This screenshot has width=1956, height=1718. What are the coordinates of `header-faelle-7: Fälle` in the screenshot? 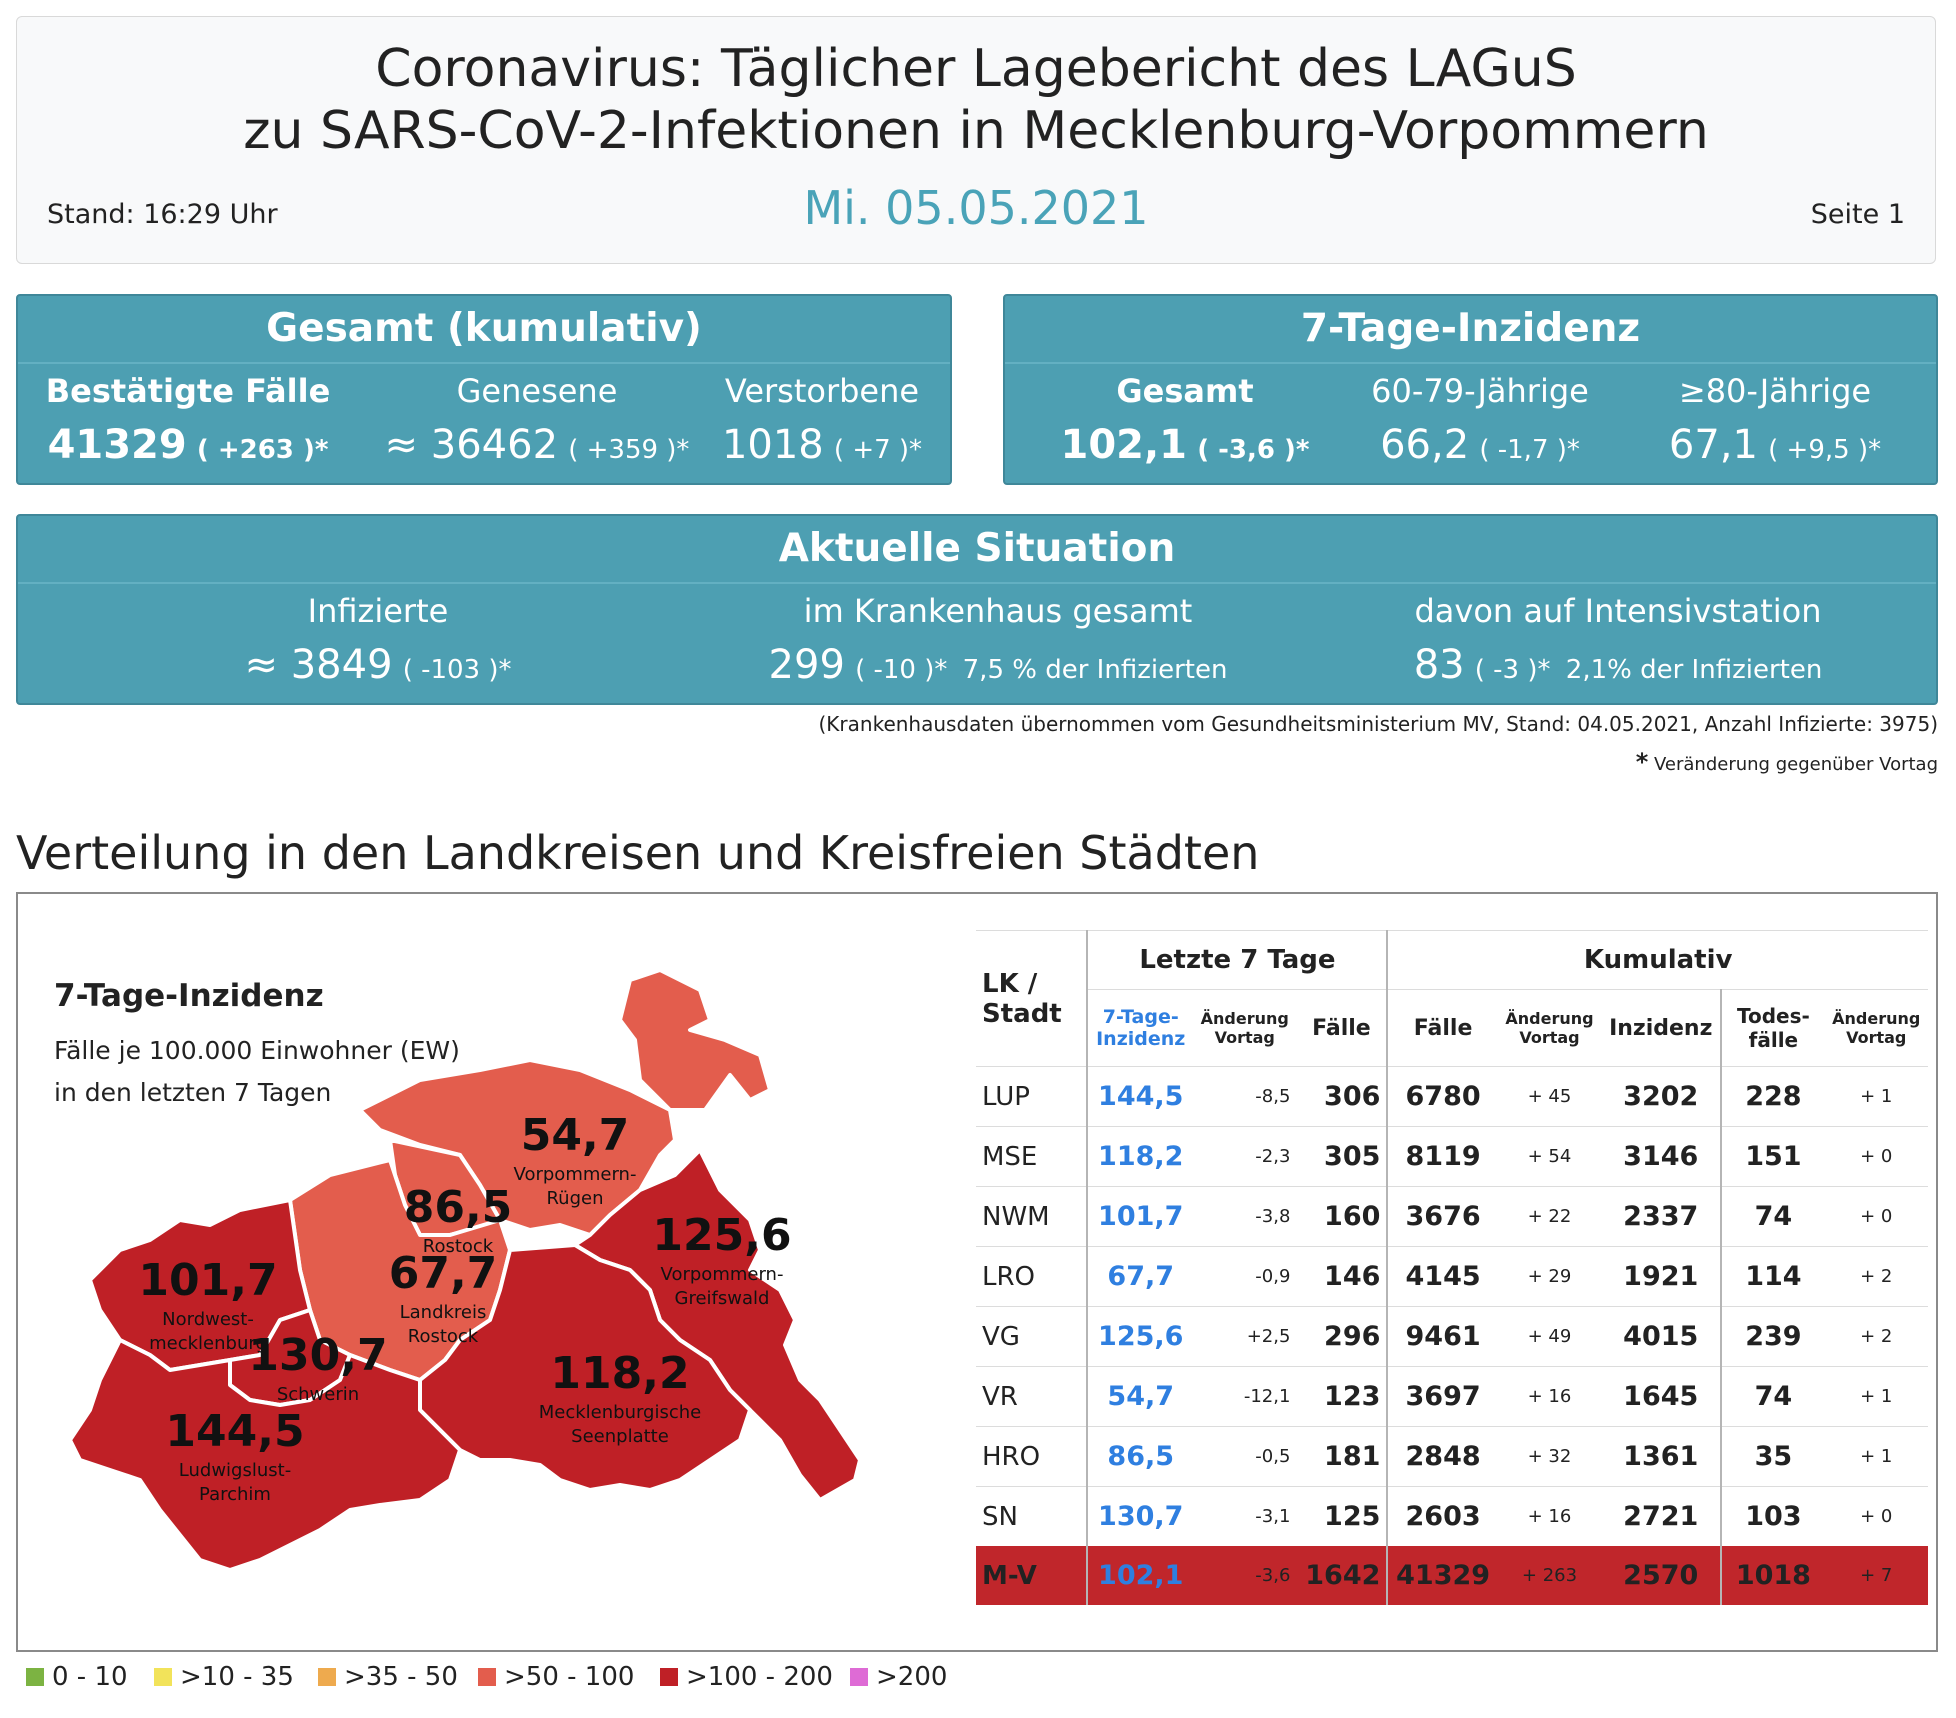 It's located at (1342, 1028).